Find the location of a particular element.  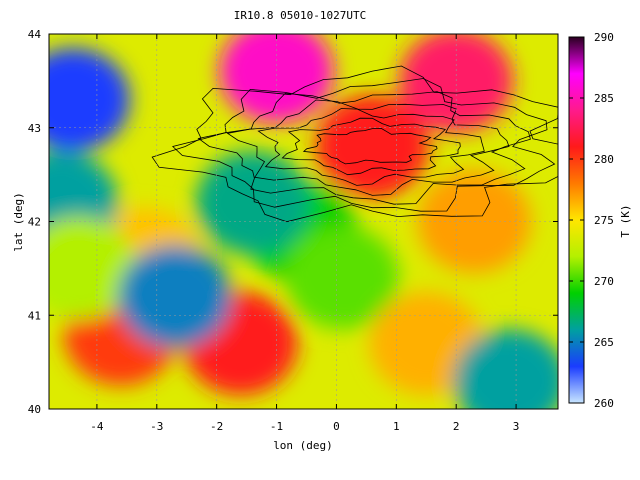

y-tick-label: 42 is located at coordinates (34, 222).